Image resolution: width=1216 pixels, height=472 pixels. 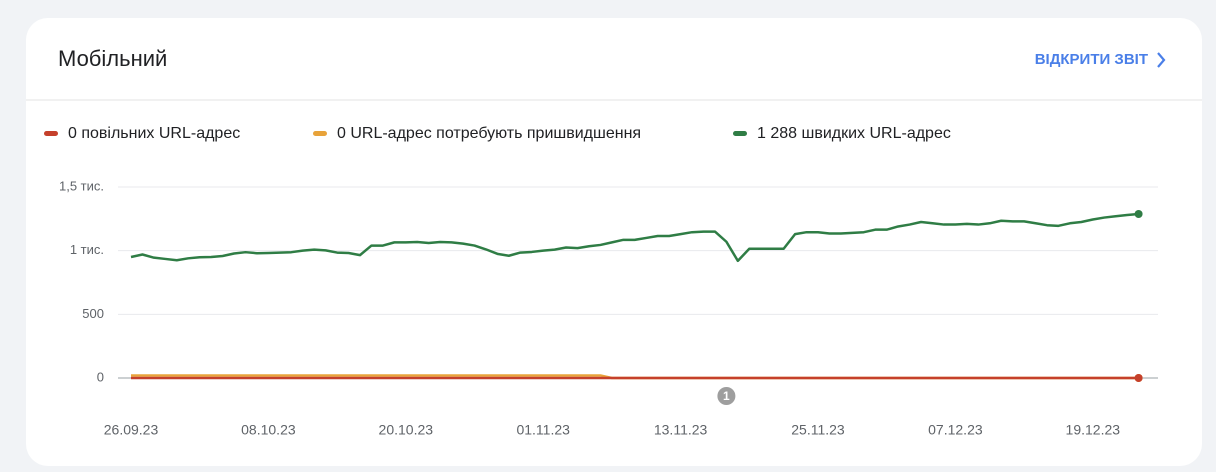 I want to click on annotation-label: 1, so click(x=726, y=396).